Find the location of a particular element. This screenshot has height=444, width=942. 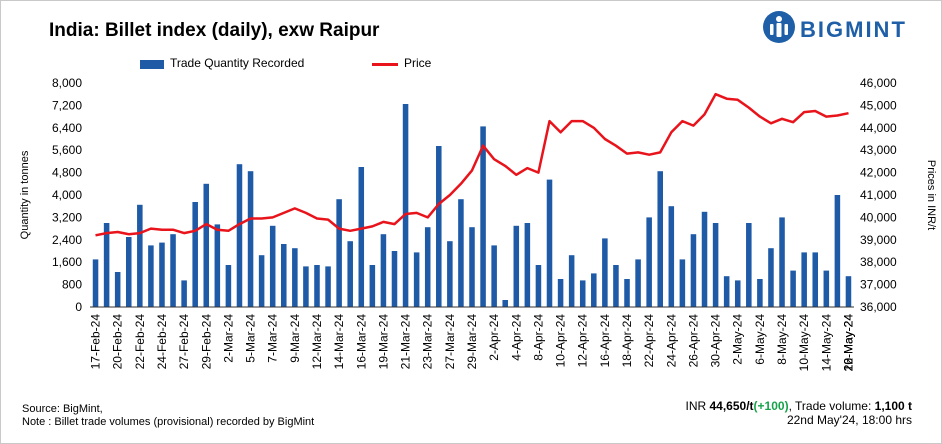

x-tick-label: 20-Feb-24 is located at coordinates (118, 342).